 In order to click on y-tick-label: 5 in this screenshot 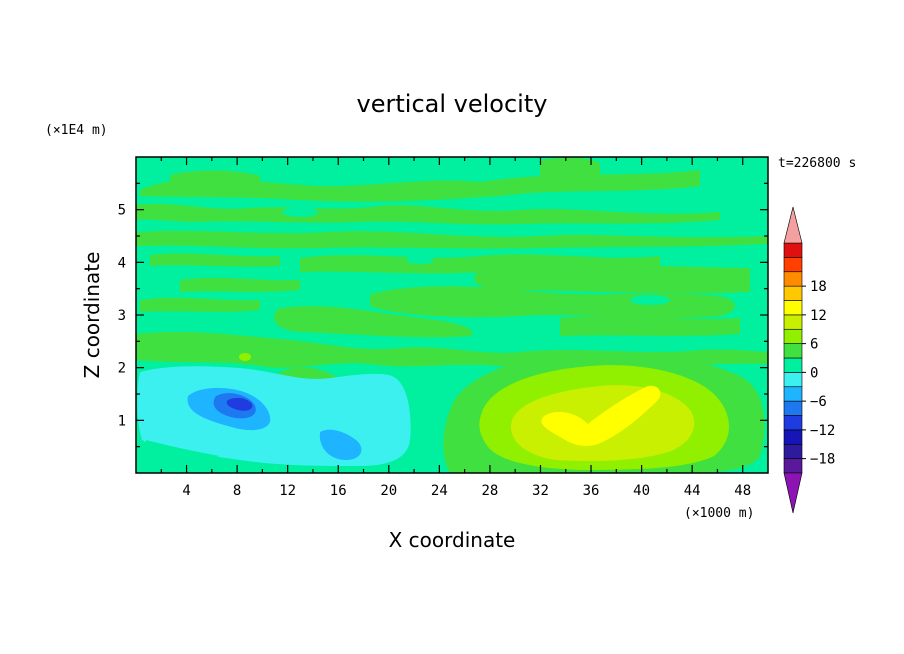, I will do `click(122, 211)`.